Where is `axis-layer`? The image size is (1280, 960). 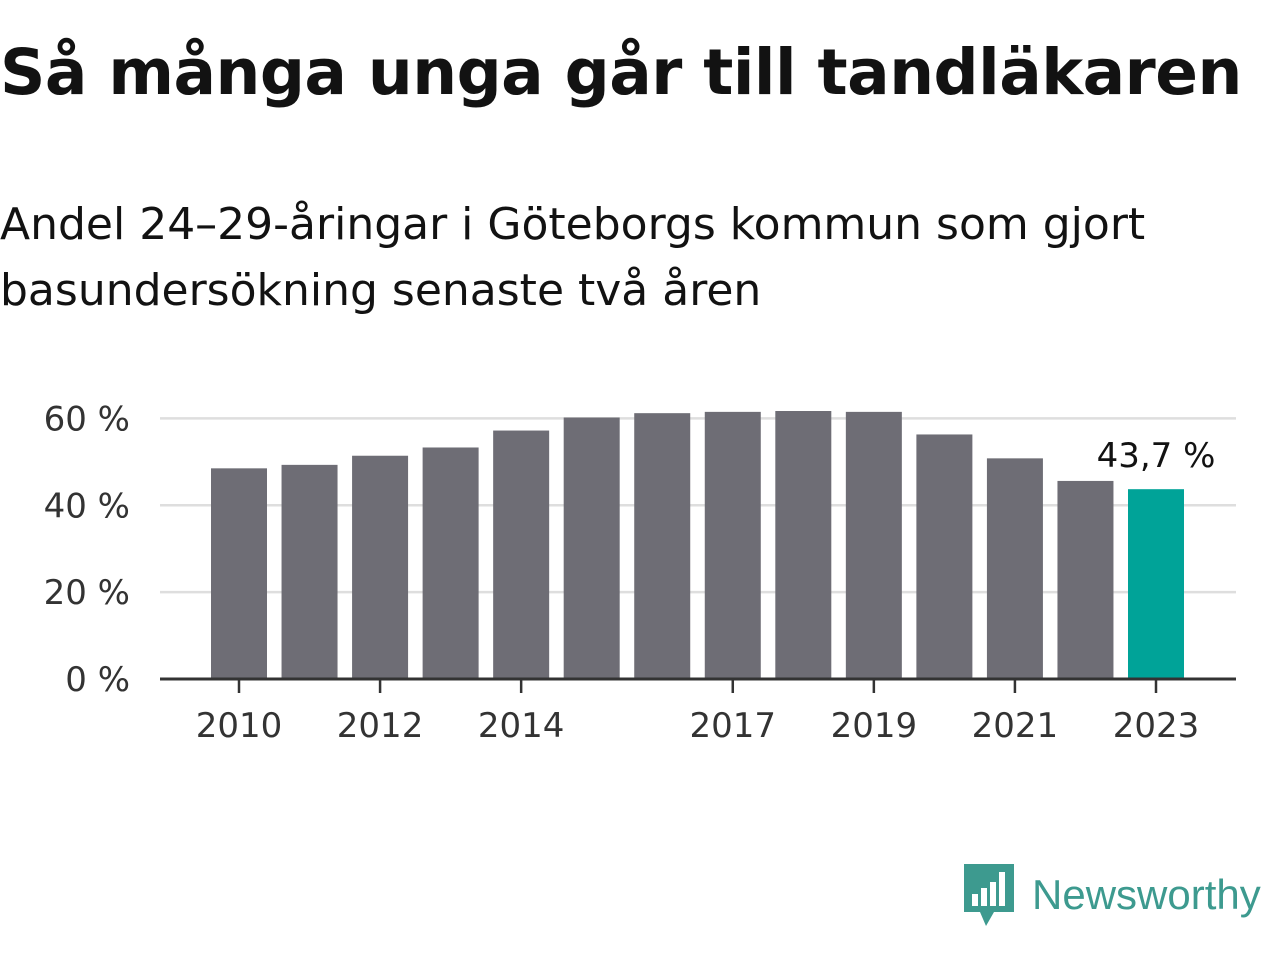
axis-layer is located at coordinates (698, 685).